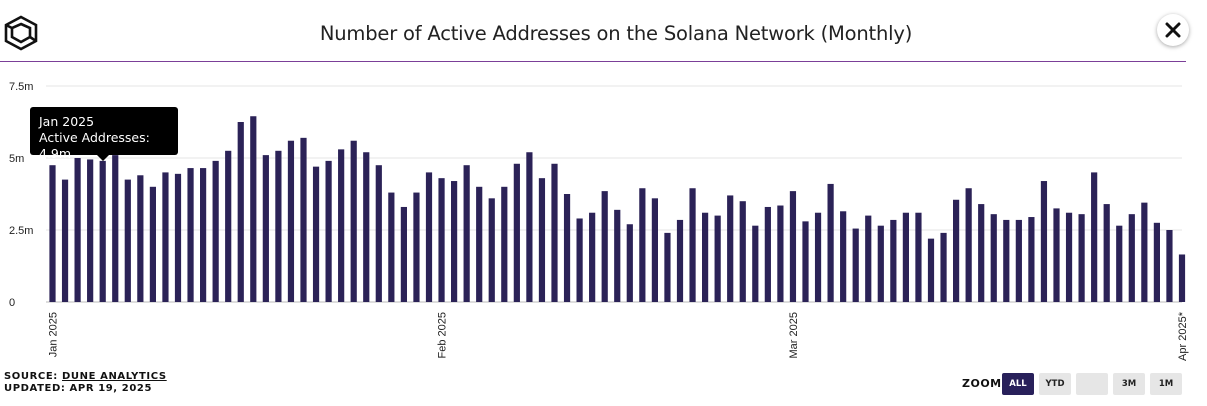  What do you see at coordinates (1129, 384) in the screenshot?
I see `zoom-3m-button: 3M` at bounding box center [1129, 384].